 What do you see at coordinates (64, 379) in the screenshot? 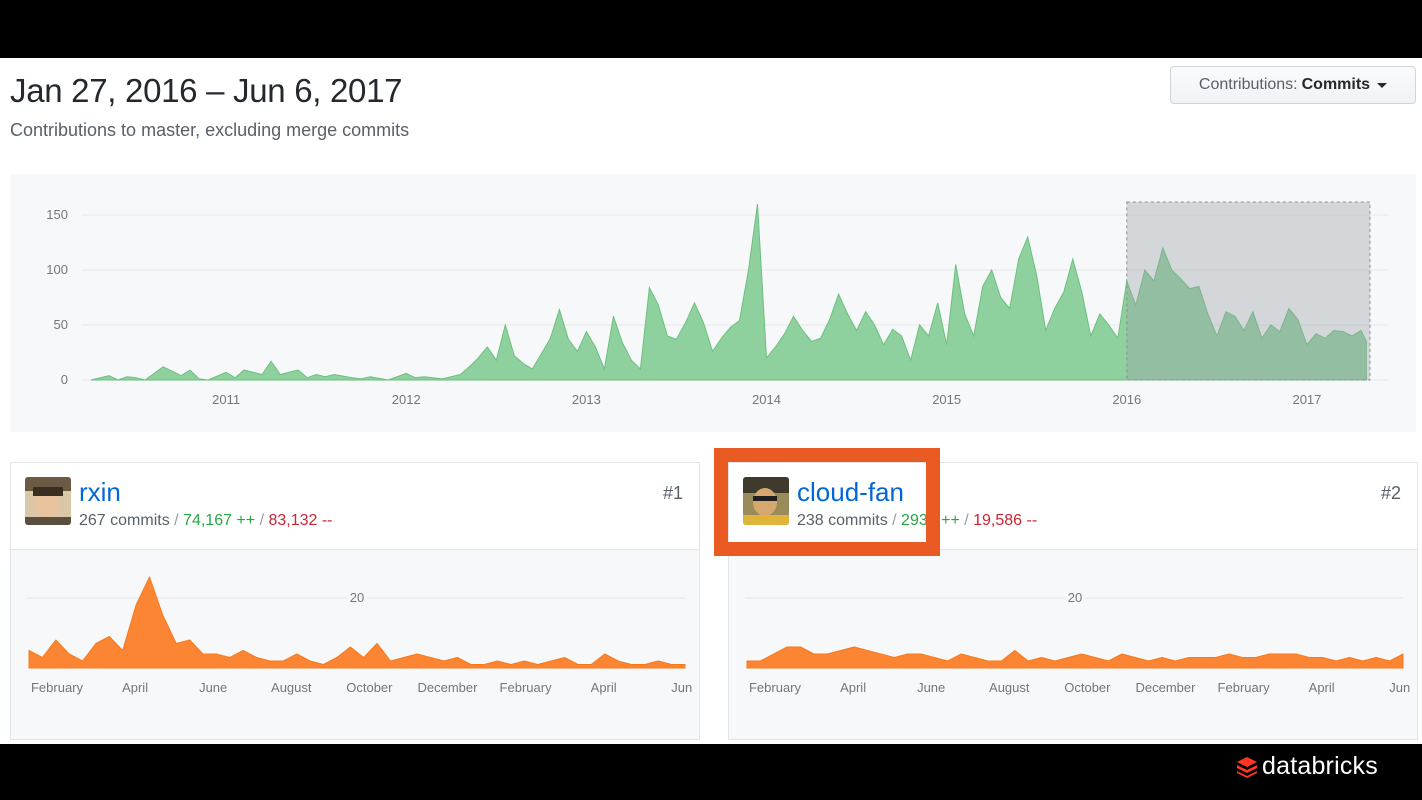
I see `y-tick-label: 0` at bounding box center [64, 379].